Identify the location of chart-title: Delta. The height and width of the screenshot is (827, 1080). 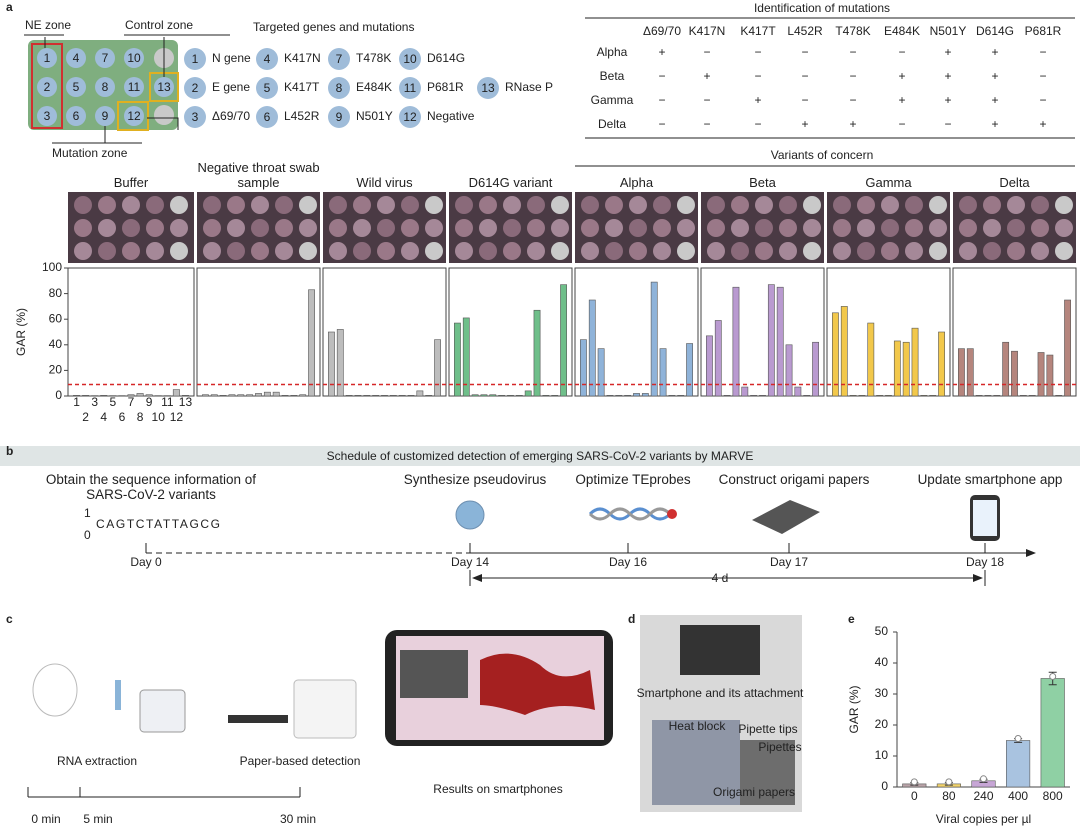
(1014, 182).